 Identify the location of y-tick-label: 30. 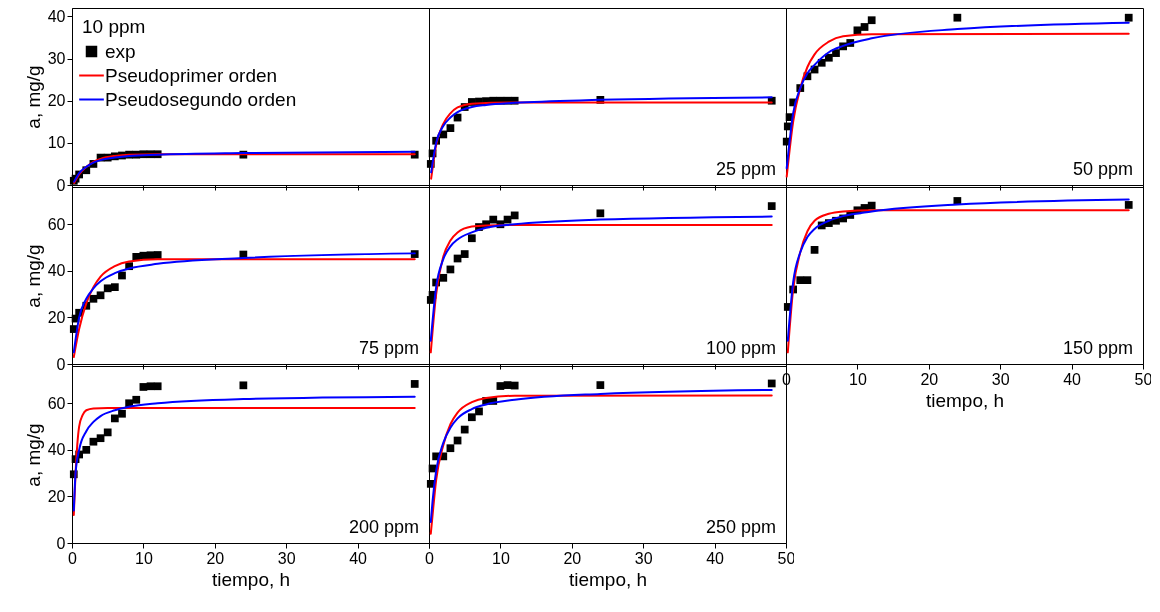
(56, 59).